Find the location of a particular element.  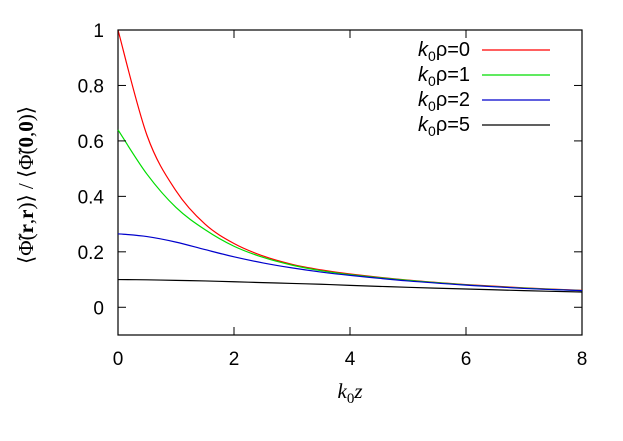

y-tick-label: 0.6 is located at coordinates (91, 142).